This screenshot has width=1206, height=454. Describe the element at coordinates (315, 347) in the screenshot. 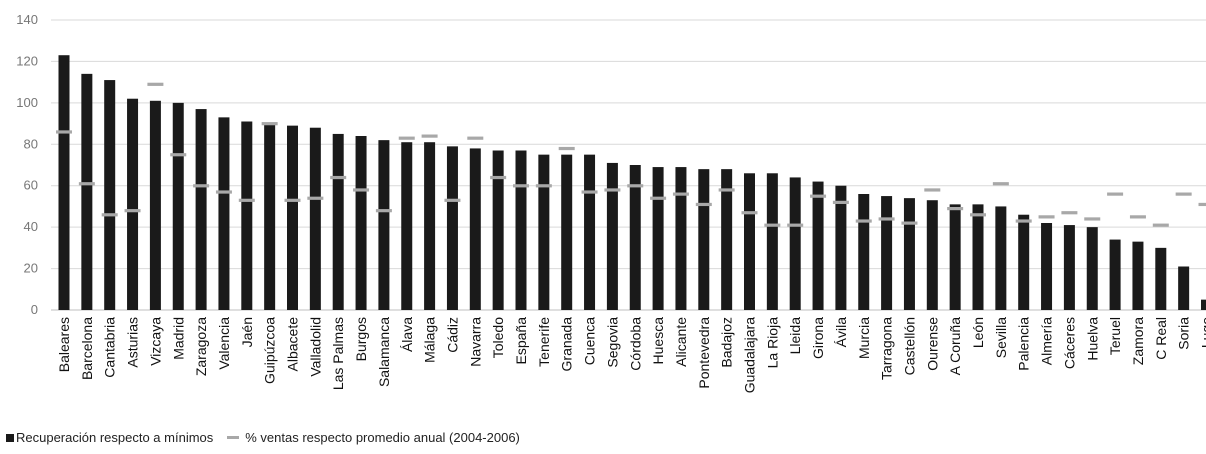

I see `x-tick-label: Valladolid` at that location.